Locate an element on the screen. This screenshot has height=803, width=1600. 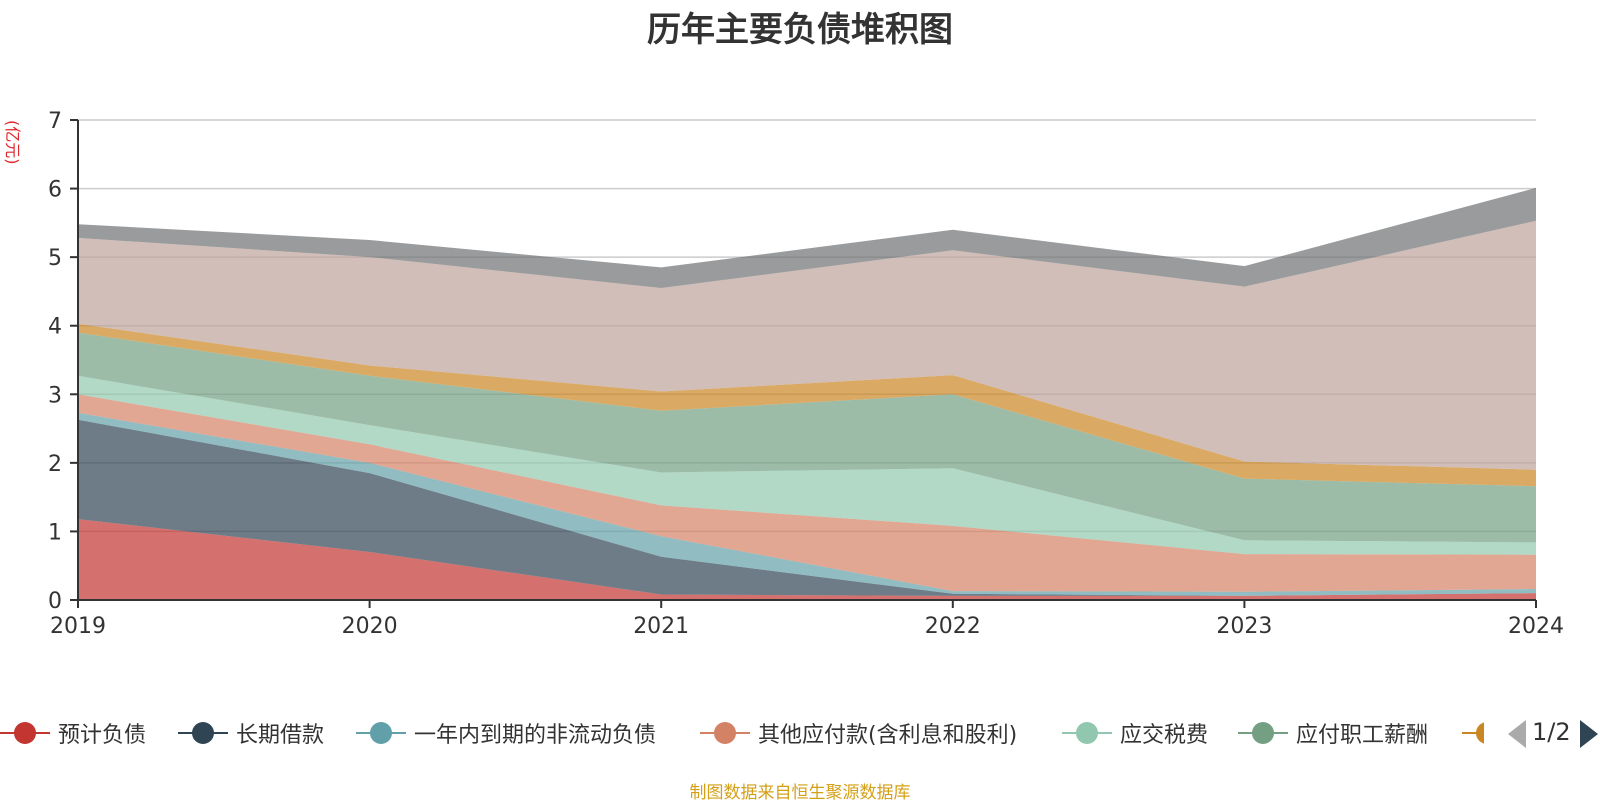
x-tick-label: 2022 is located at coordinates (953, 626).